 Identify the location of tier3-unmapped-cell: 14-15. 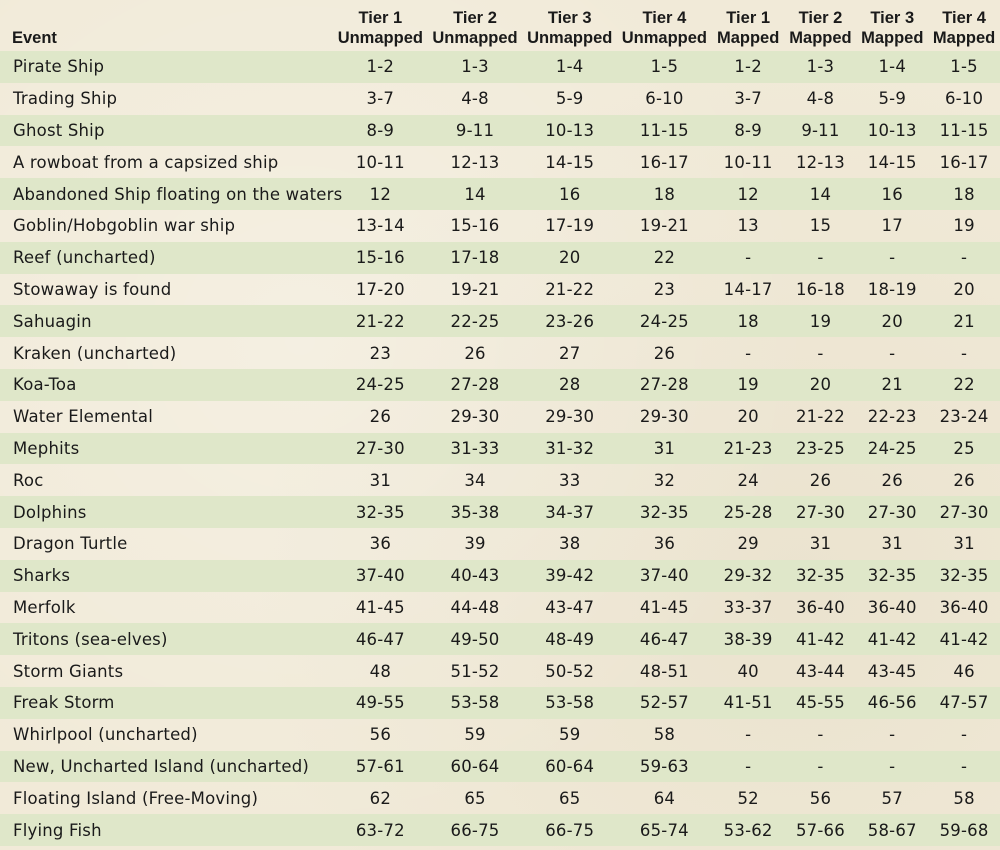
(570, 162).